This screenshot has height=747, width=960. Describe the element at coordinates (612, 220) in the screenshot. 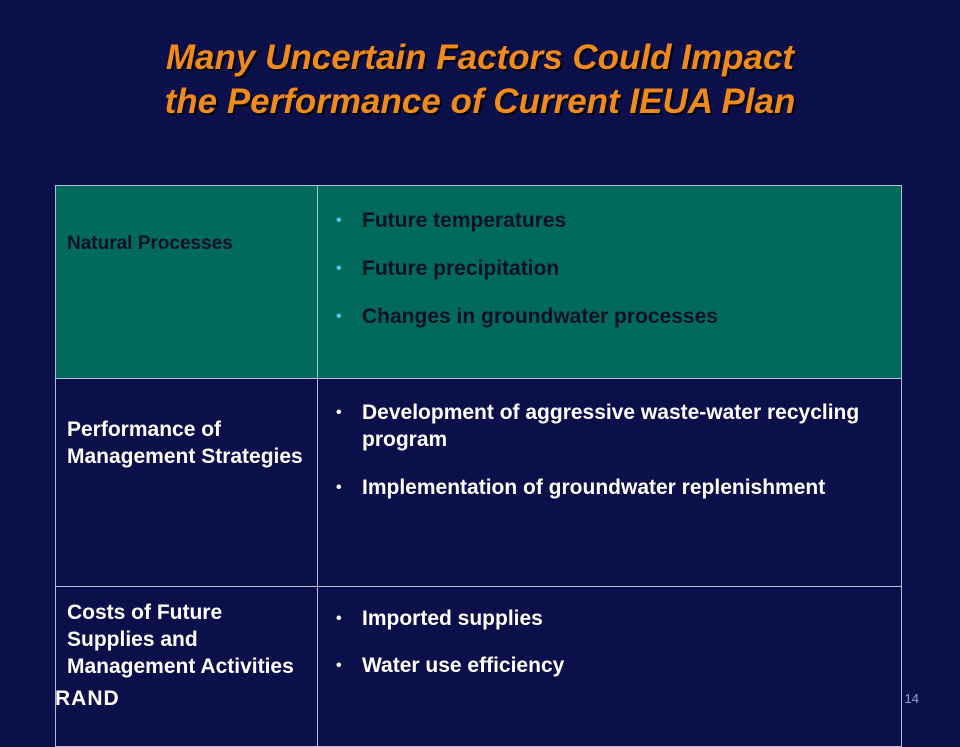

I see `list-item: • Future temperatures` at that location.